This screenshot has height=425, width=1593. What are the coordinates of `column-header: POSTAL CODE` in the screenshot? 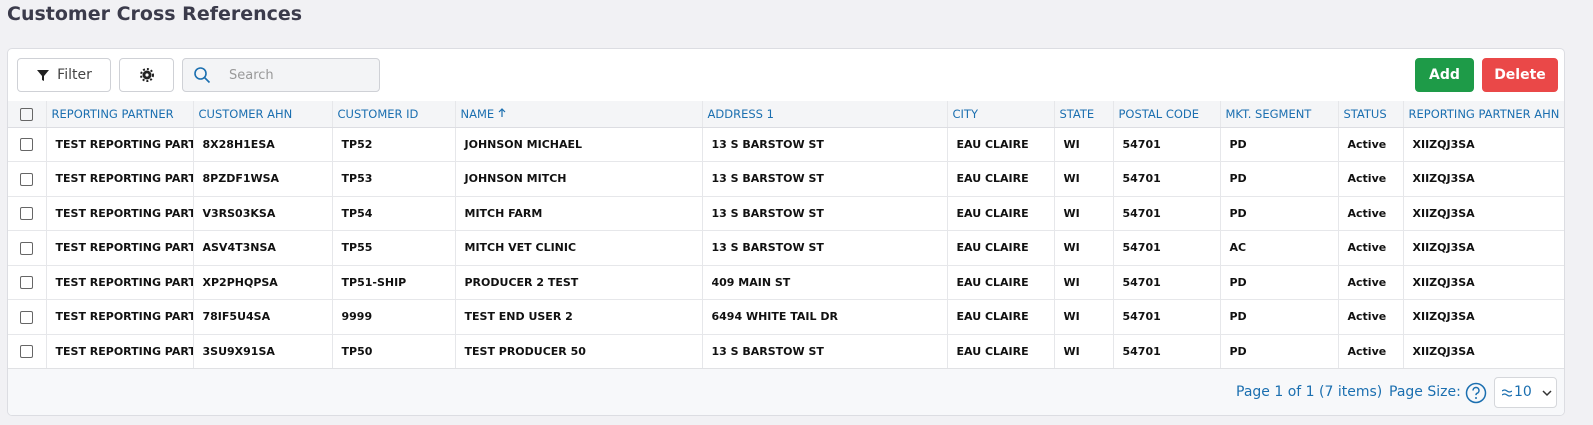 It's located at (1167, 114).